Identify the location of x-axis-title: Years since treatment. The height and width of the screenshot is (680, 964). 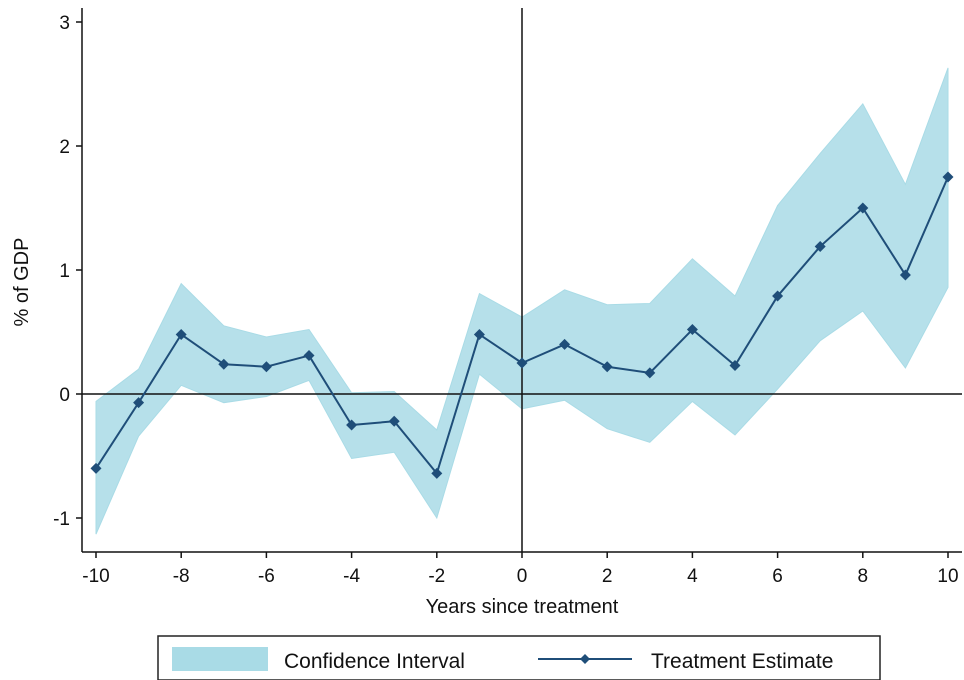
(522, 607).